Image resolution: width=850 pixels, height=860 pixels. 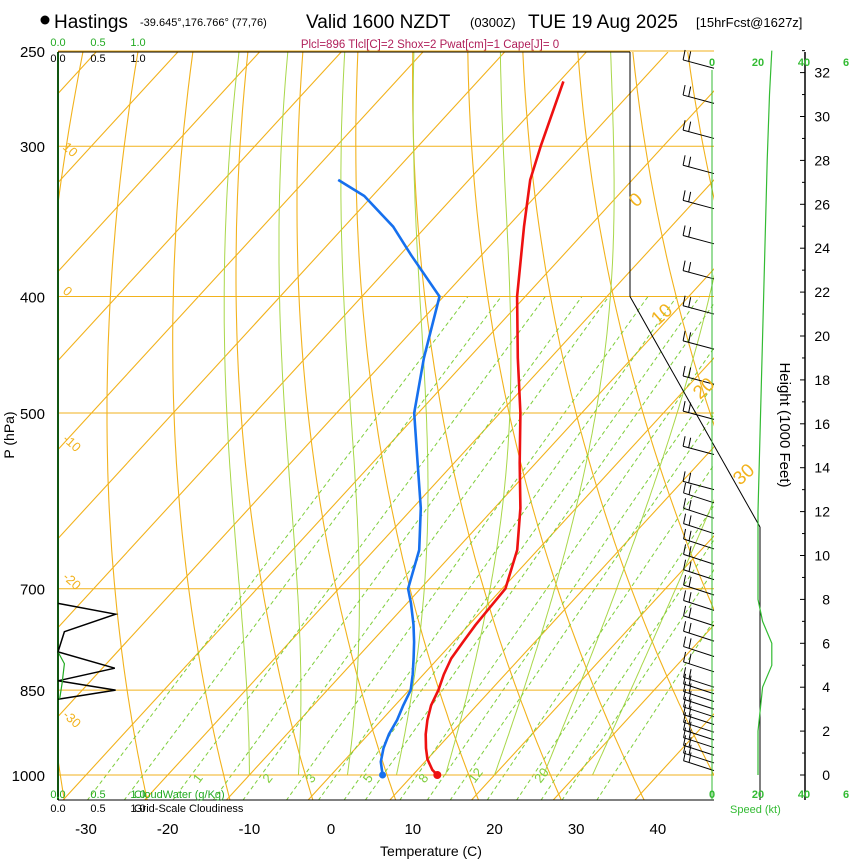 What do you see at coordinates (541, 775) in the screenshot?
I see `mixing-ratio-label: 20` at bounding box center [541, 775].